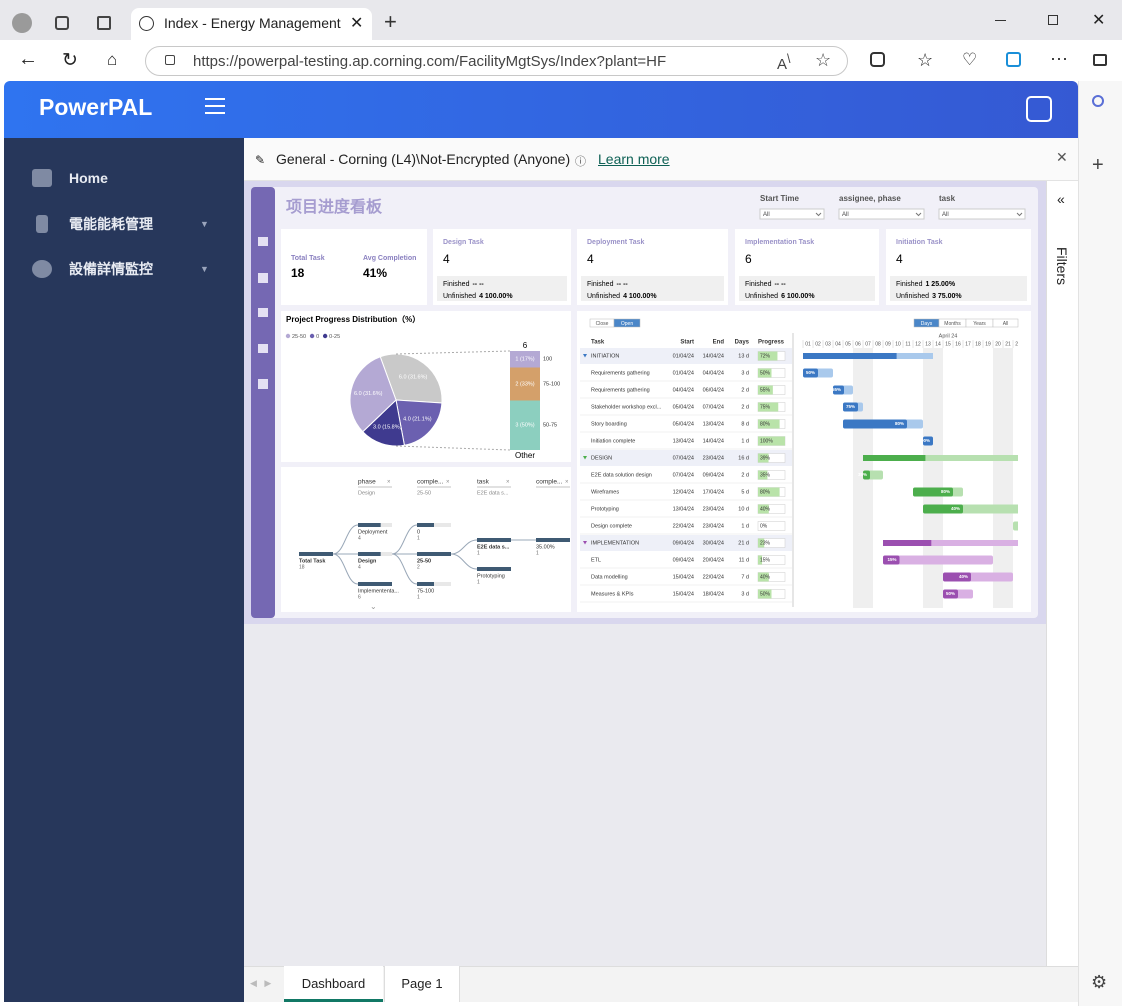  Describe the element at coordinates (62, 23) in the screenshot. I see `workspaces-icon` at that location.